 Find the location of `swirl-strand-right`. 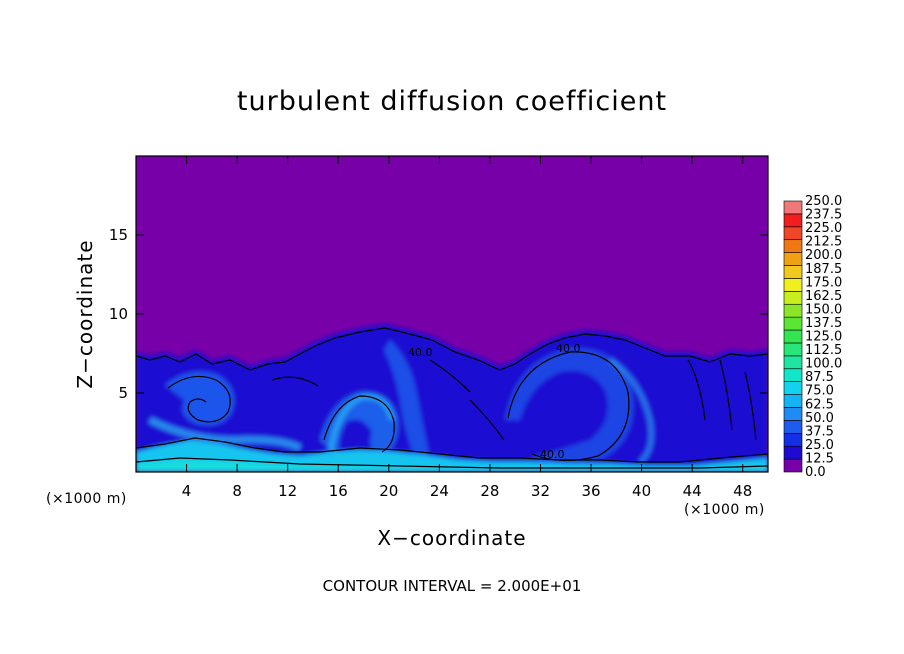

swirl-strand-right is located at coordinates (631, 410).